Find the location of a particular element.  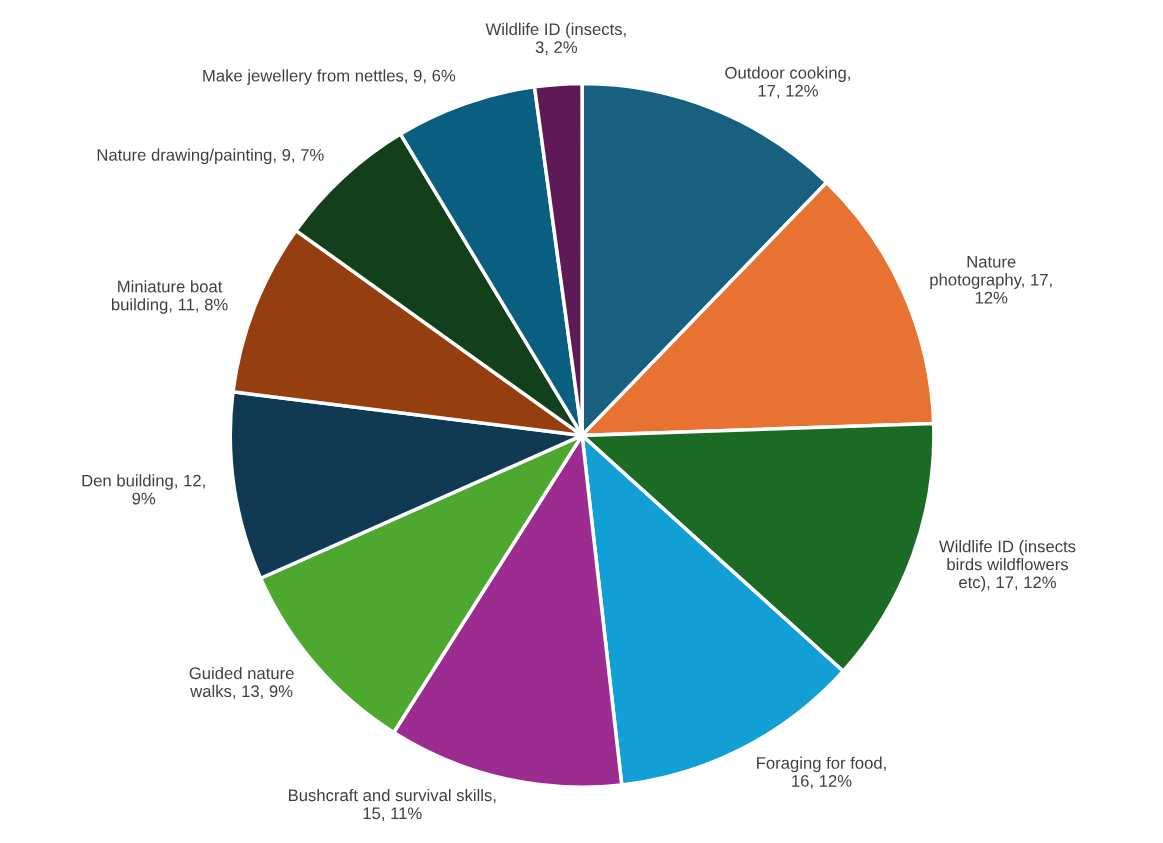

slice-label: Foraging for food, 16, 12% is located at coordinates (821, 772).